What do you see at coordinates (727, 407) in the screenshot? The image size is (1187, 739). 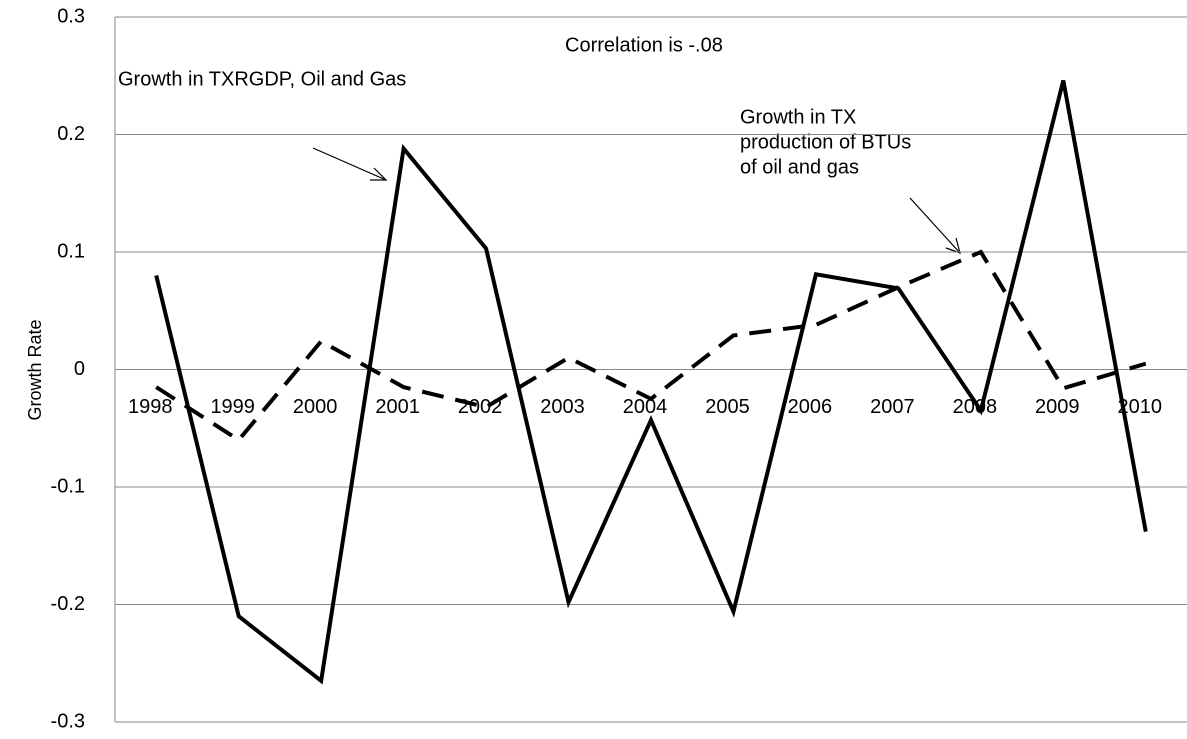 I see `x-tick-label: 2005` at bounding box center [727, 407].